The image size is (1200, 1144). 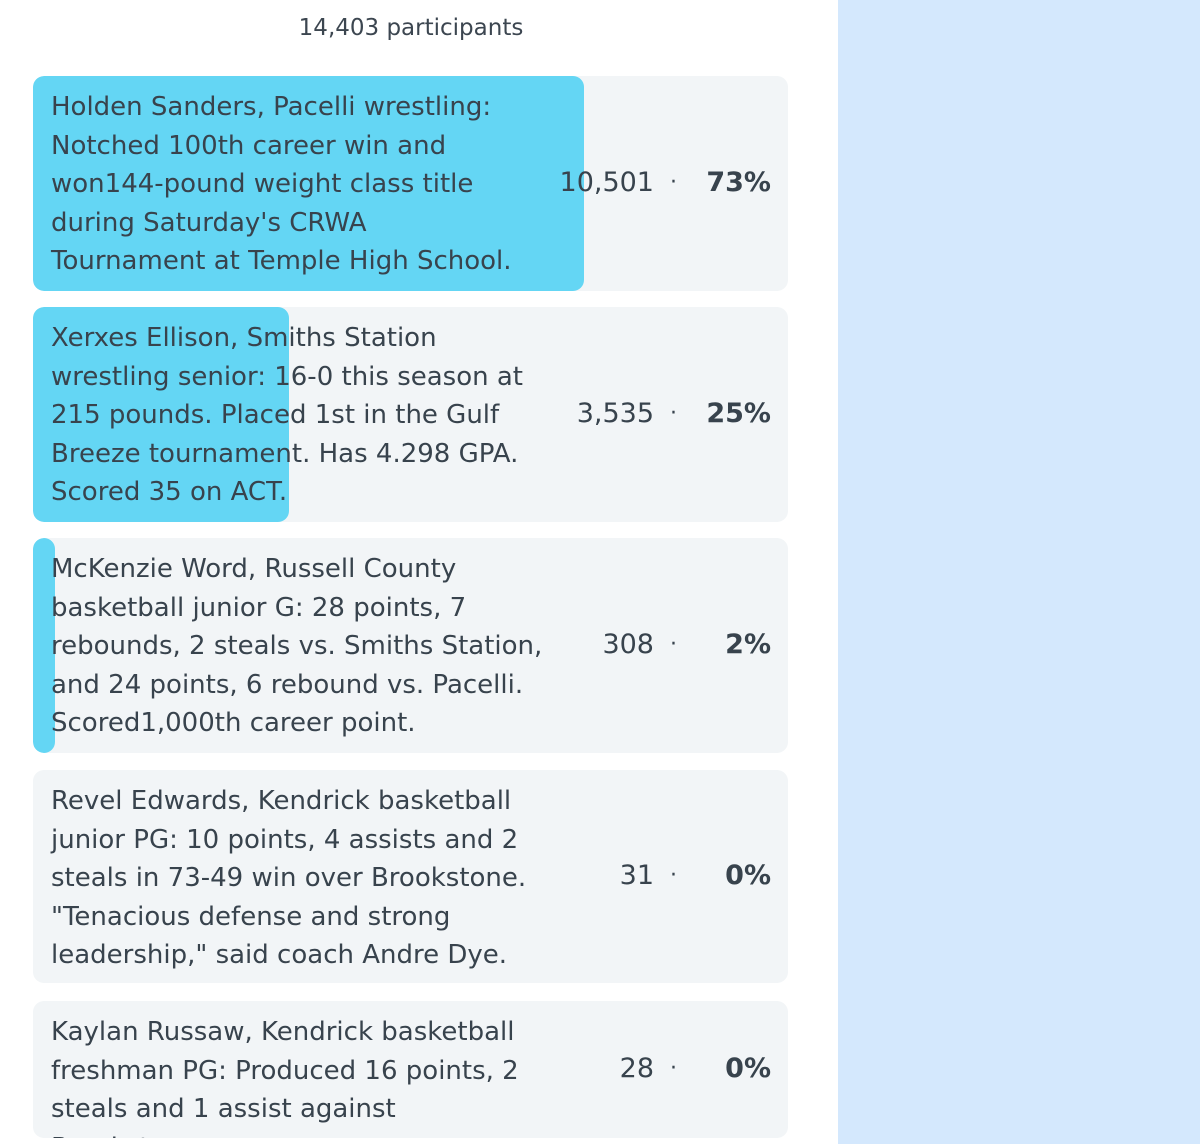 What do you see at coordinates (636, 875) in the screenshot?
I see `poll-option-votes: 31` at bounding box center [636, 875].